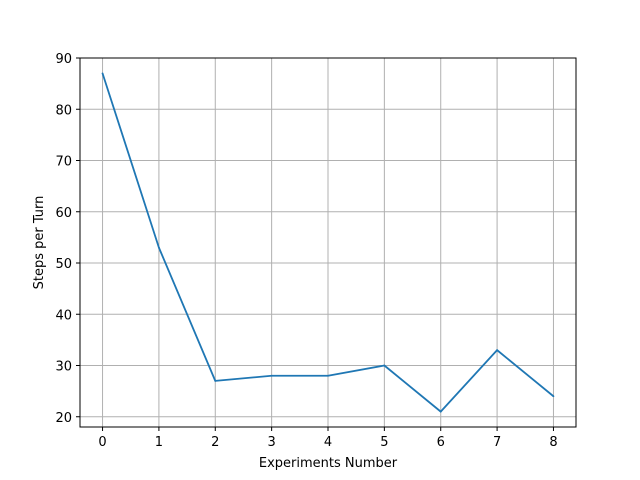 The width and height of the screenshot is (640, 480). What do you see at coordinates (553, 442) in the screenshot?
I see `x-tick-label: 8` at bounding box center [553, 442].